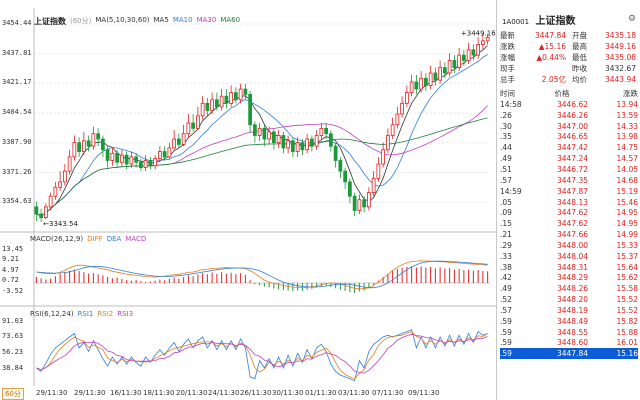  Describe the element at coordinates (13, 352) in the screenshot. I see `rsi-axis-label: 56.23` at that location.